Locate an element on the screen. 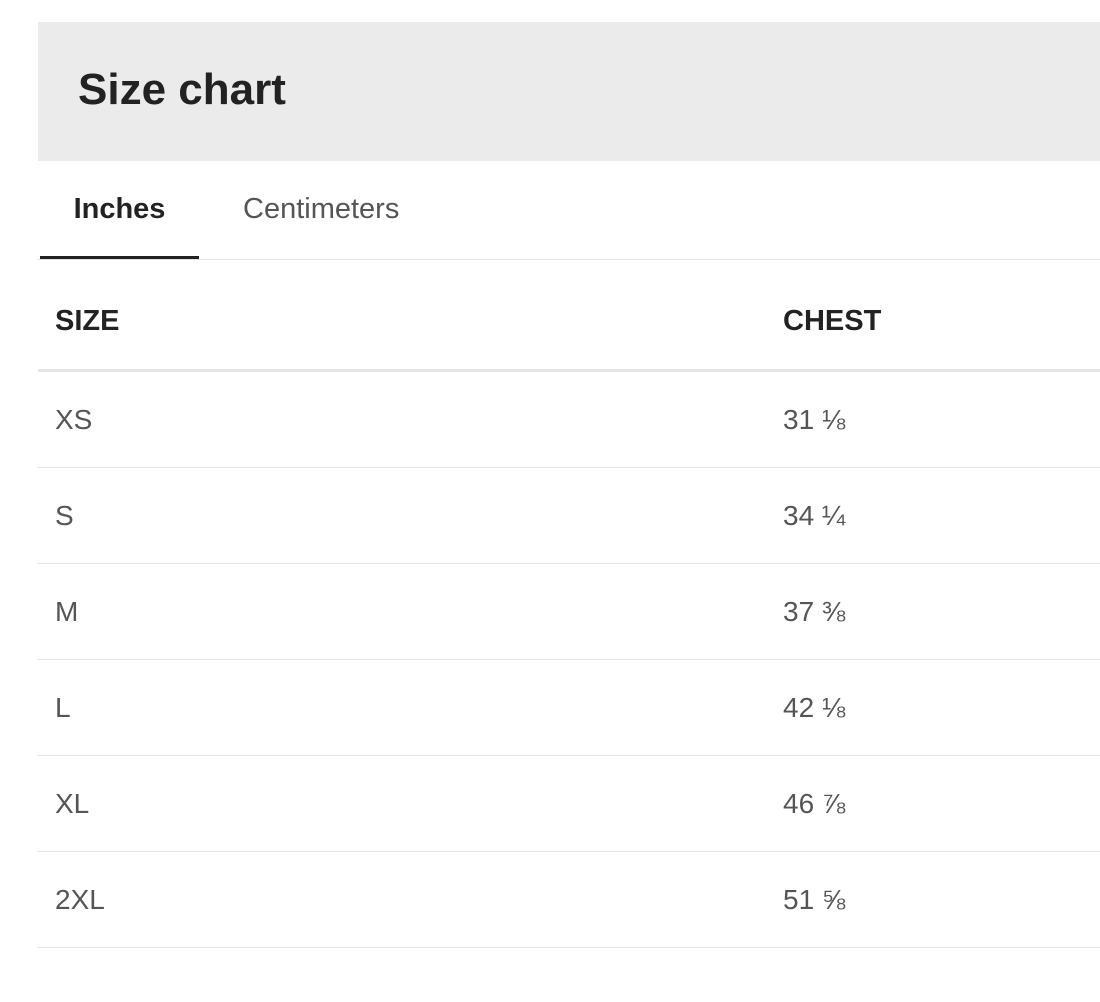 This screenshot has height=1002, width=1100. size-cell: XL is located at coordinates (410, 803).